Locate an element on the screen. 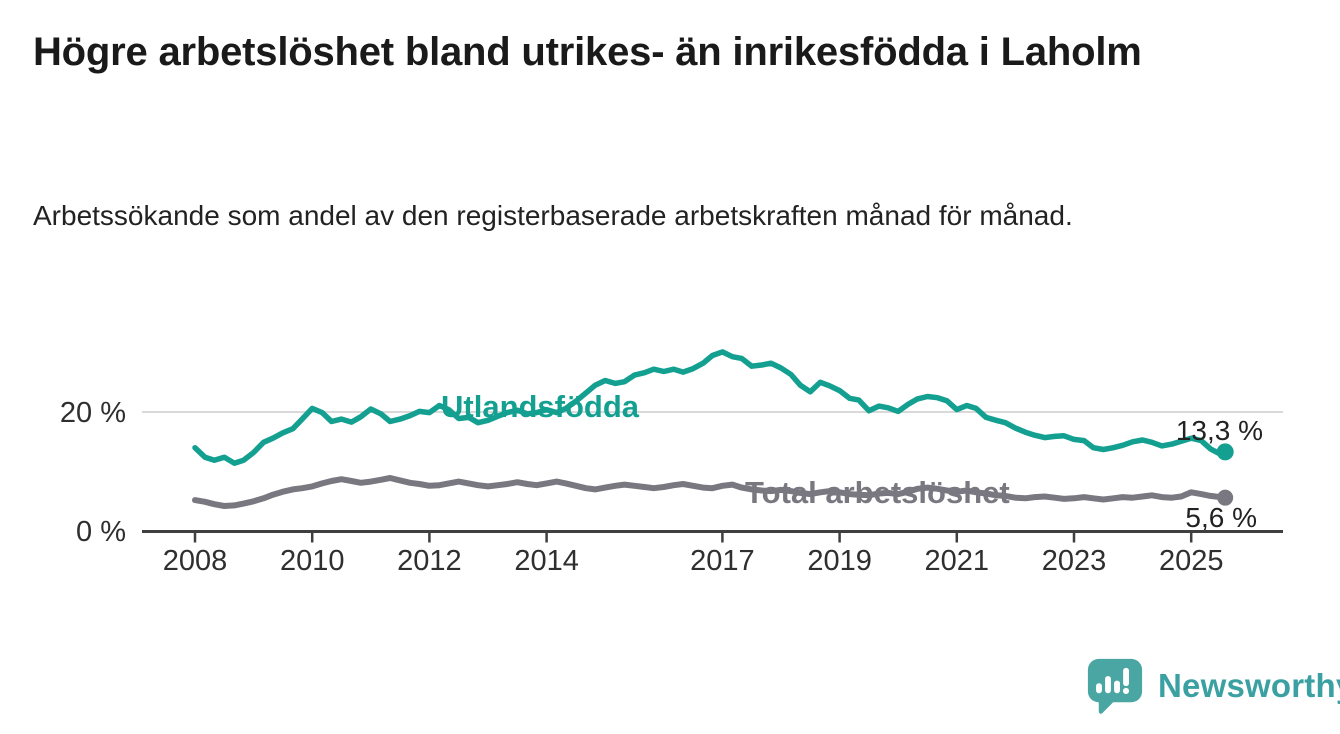  logo-exclamation-dot is located at coordinates (1126, 691).